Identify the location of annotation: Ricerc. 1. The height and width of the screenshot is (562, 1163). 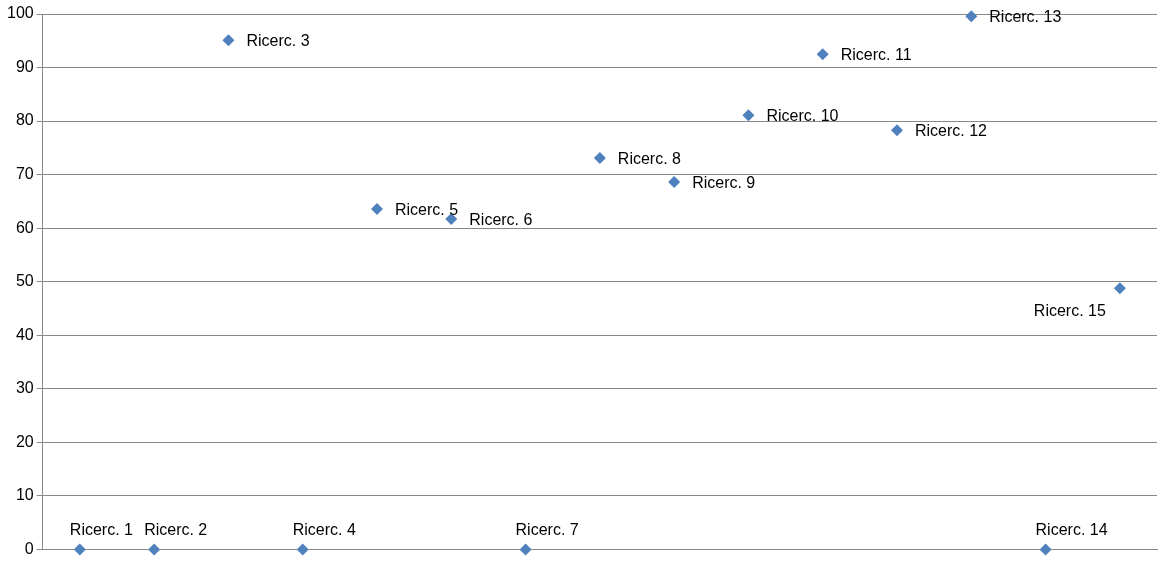
(101, 530).